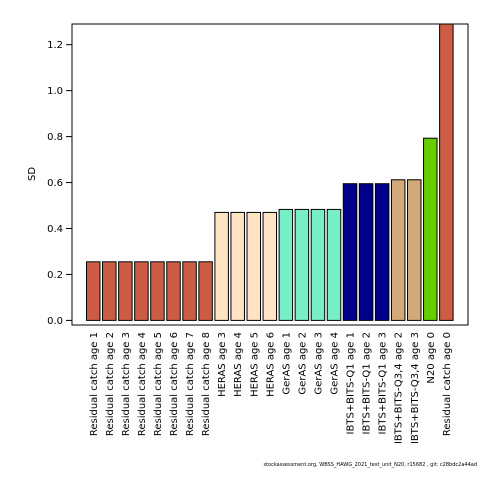 The width and height of the screenshot is (480, 480). I want to click on x-tick-label: GerAS age 2, so click(302, 363).